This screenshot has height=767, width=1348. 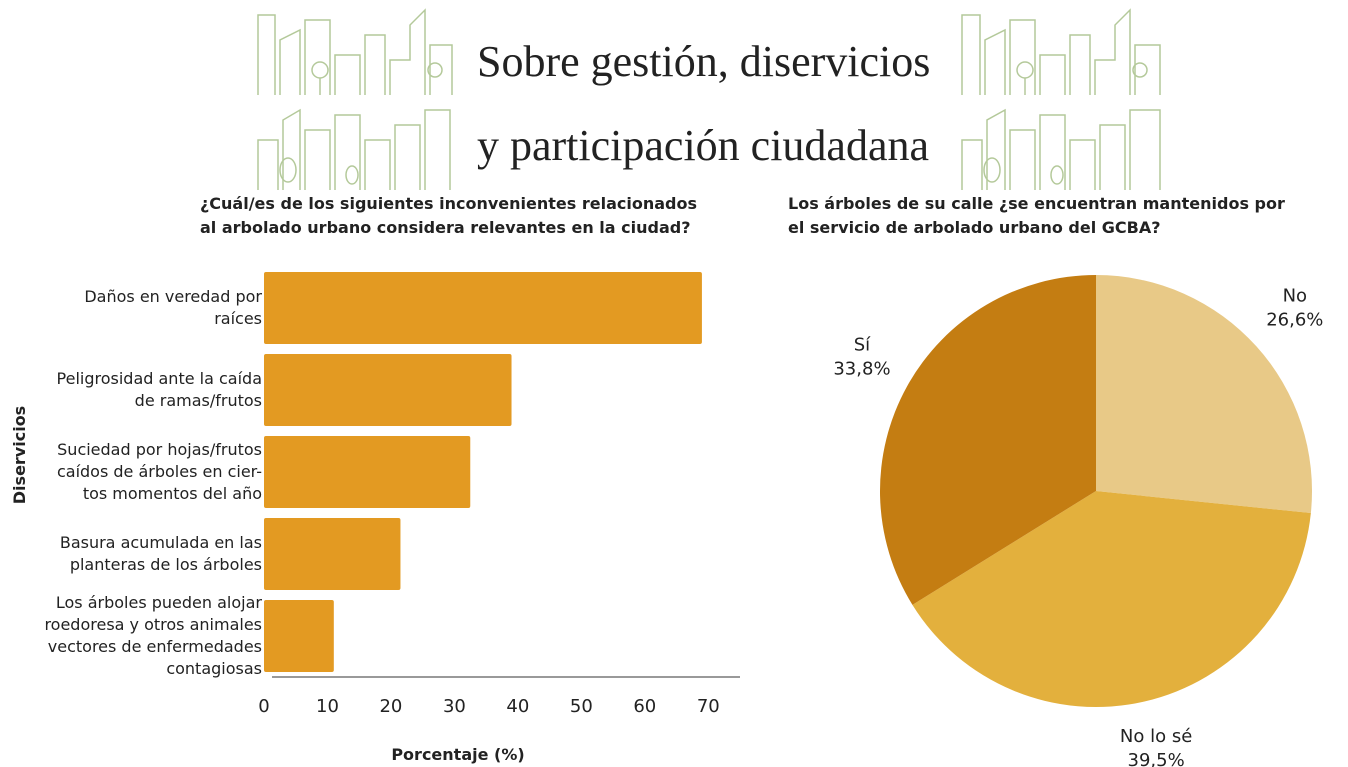 I want to click on y-axis-label: Diservicios, so click(x=19, y=455).